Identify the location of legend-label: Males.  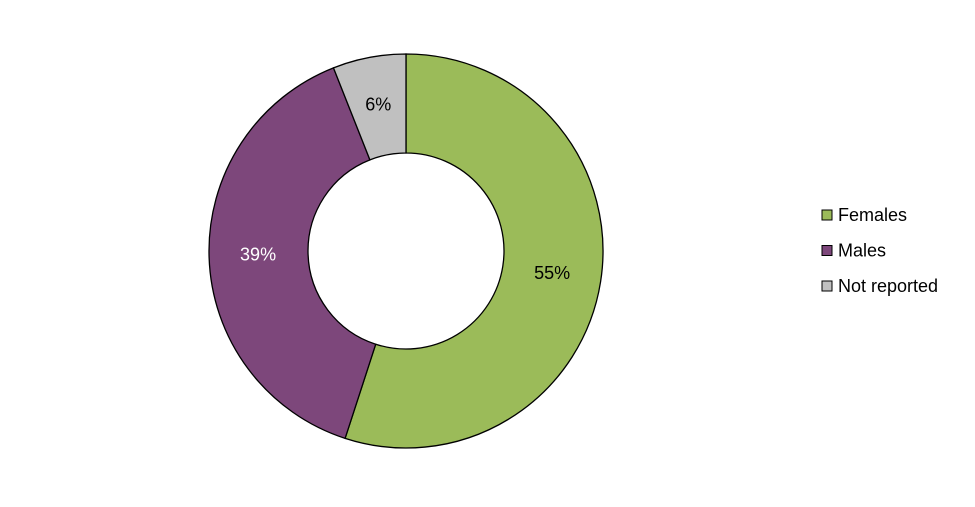
(862, 250).